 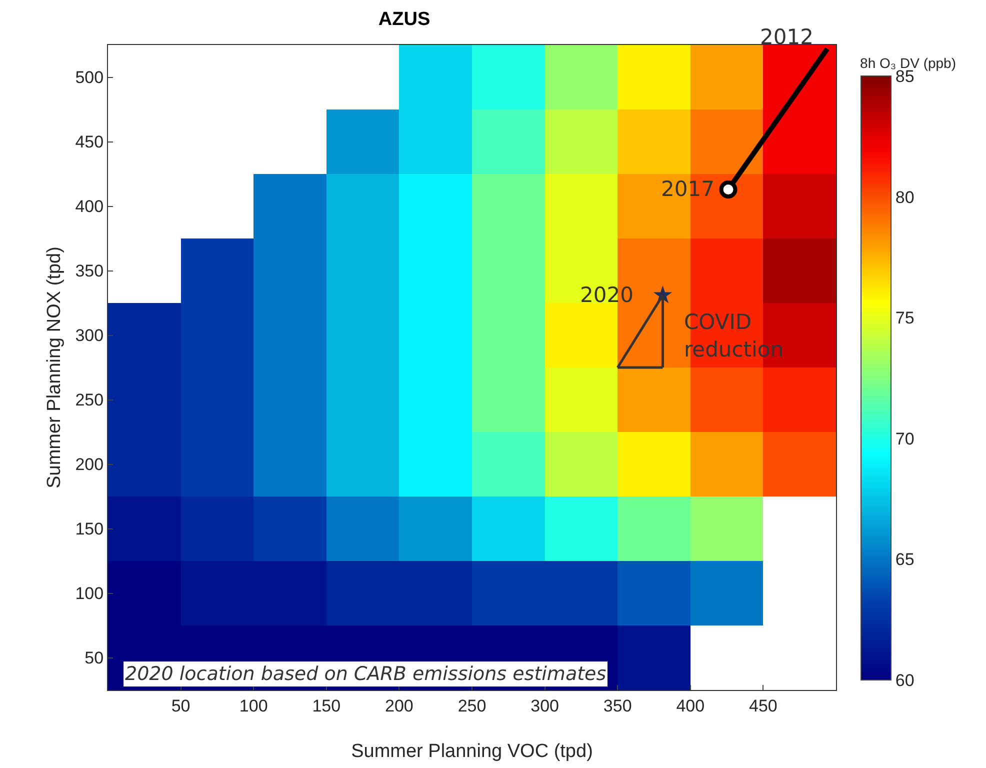 I want to click on y-tick-label: 200, so click(x=89, y=464).